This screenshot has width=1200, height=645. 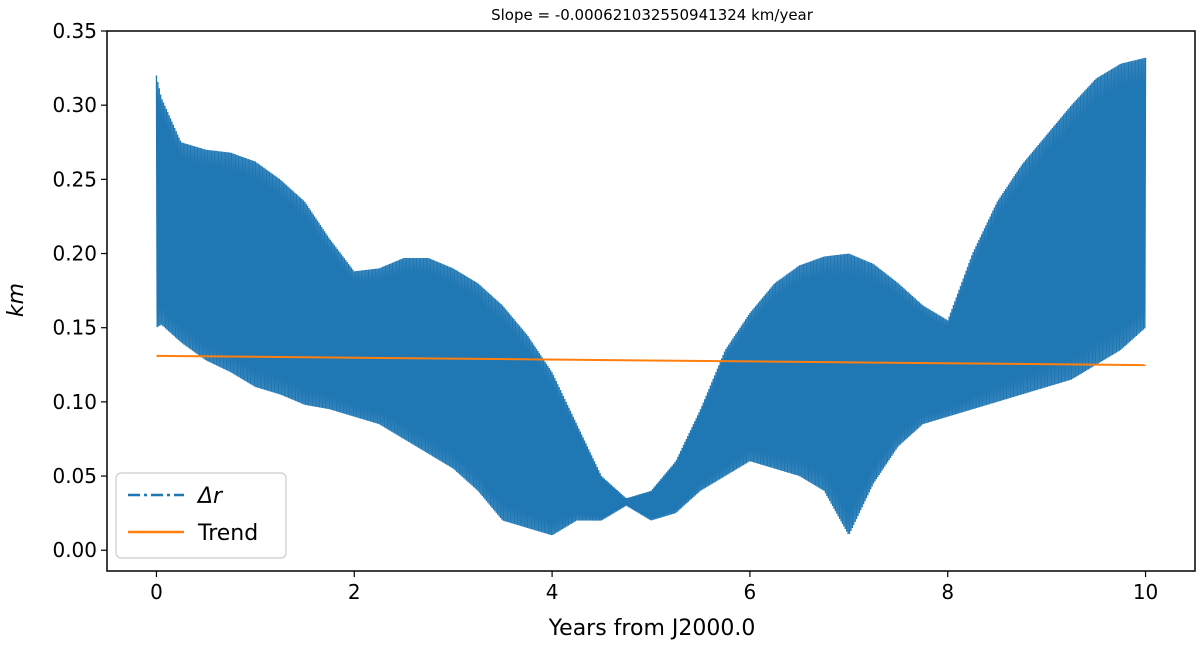 What do you see at coordinates (652, 628) in the screenshot?
I see `x-axis-label: Years from J2000.0` at bounding box center [652, 628].